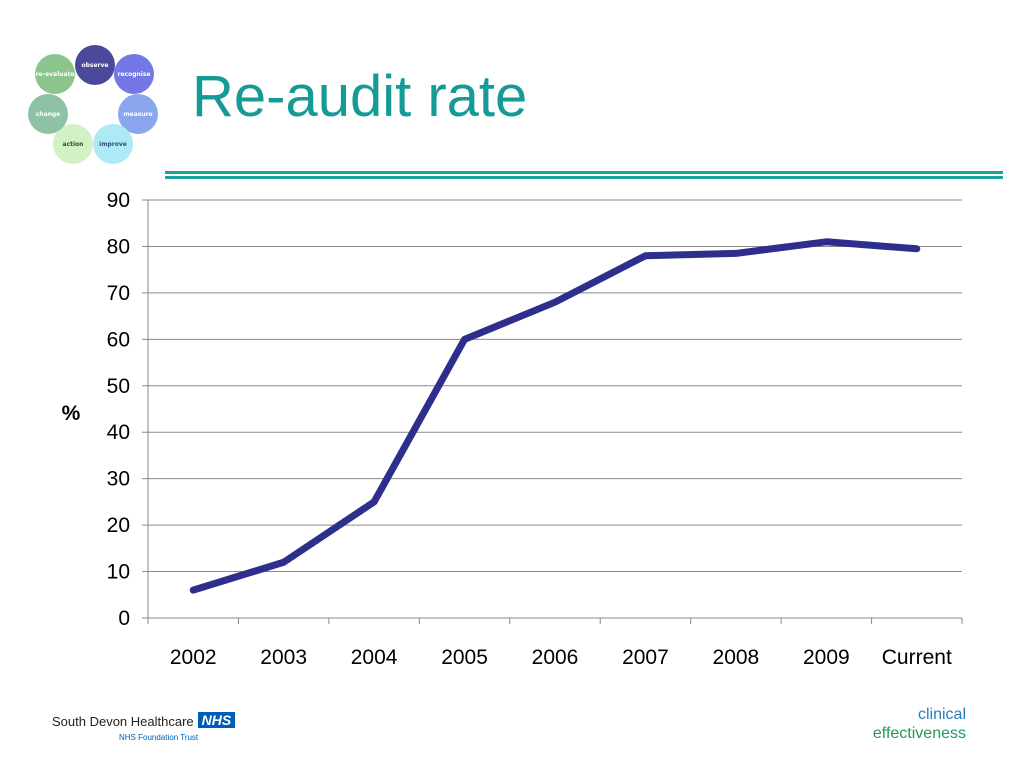 Image resolution: width=1024 pixels, height=768 pixels. I want to click on y-tick-label: 70, so click(118, 293).